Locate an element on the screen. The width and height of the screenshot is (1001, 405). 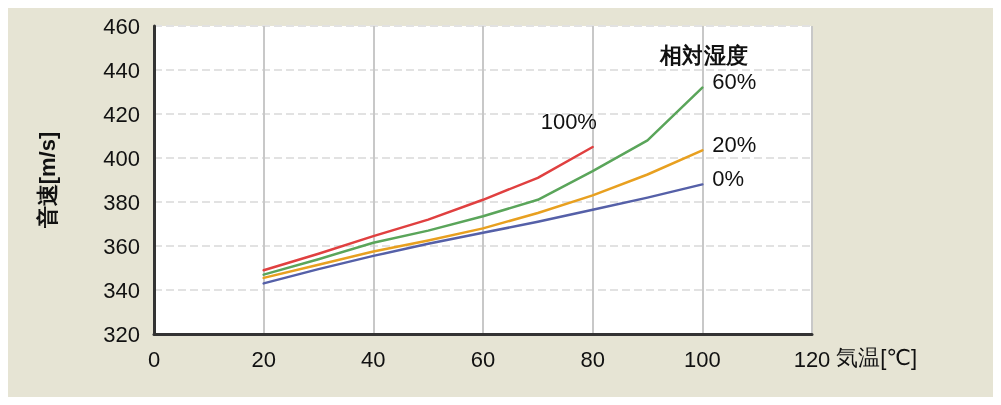
x-tick-label: 120 is located at coordinates (812, 359).